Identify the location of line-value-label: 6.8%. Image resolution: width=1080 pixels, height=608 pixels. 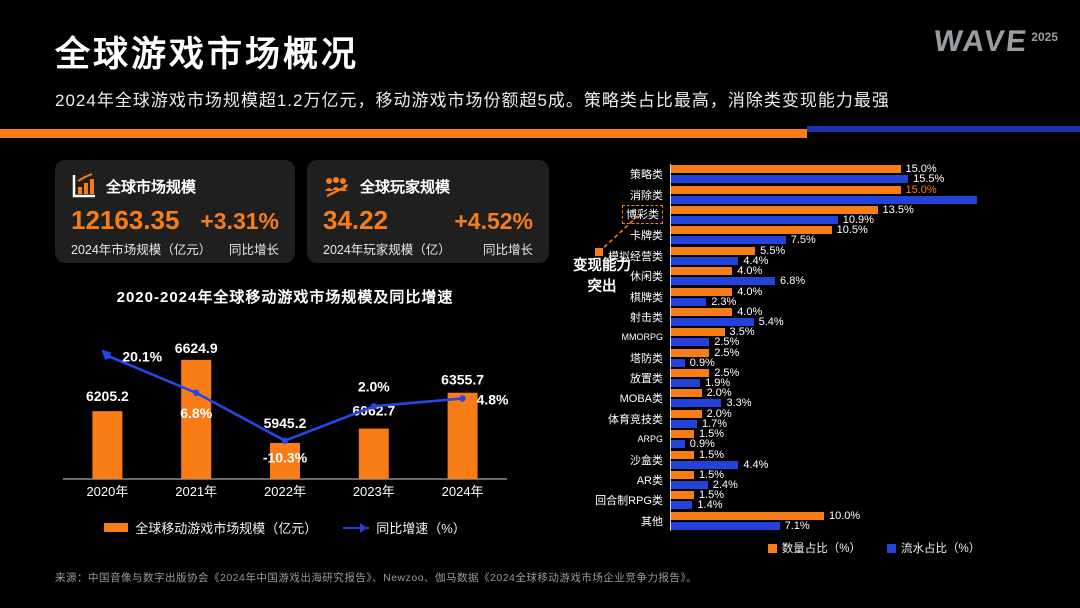
(196, 413).